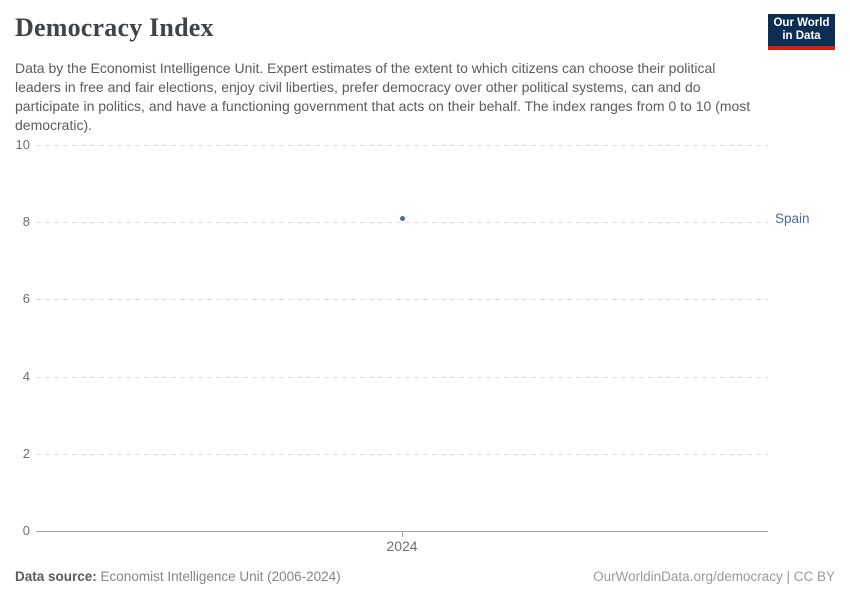  I want to click on owid-logo-line1: Our World, so click(801, 23).